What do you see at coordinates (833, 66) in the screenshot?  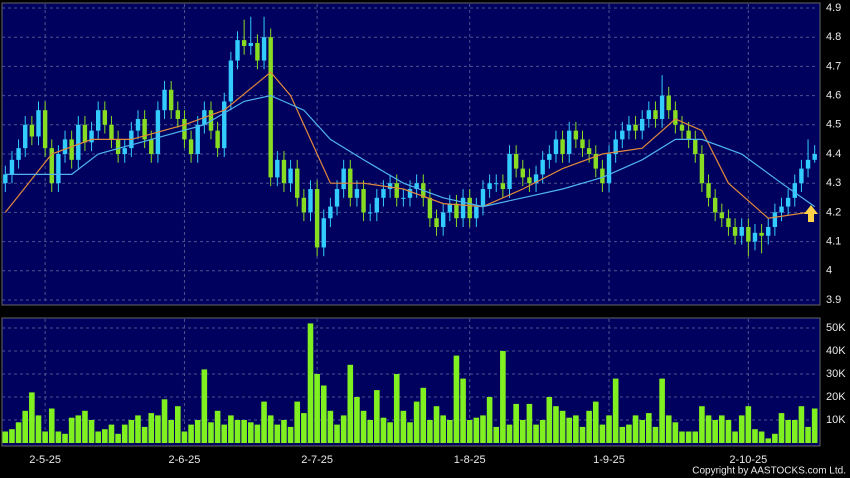 I see `y-tick-label: 4.7` at bounding box center [833, 66].